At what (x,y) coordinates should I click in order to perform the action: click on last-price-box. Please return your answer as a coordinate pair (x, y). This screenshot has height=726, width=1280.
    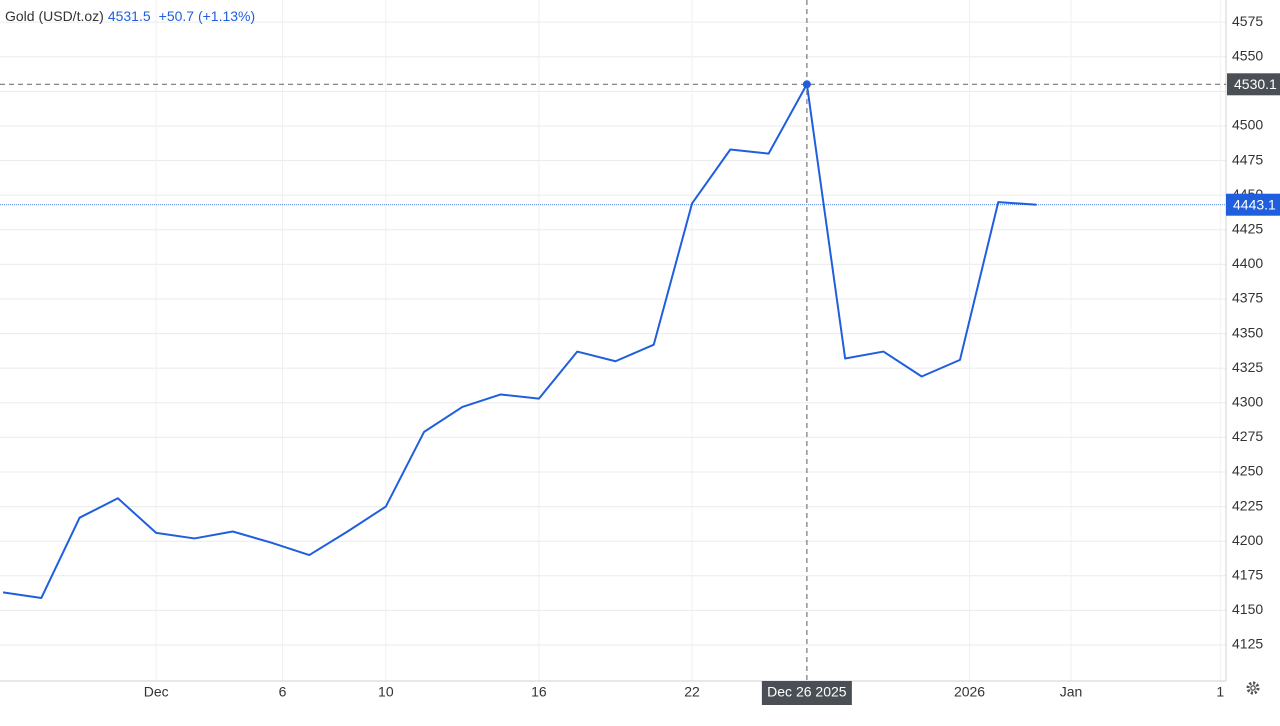
    Looking at the image, I should click on (1253, 204).